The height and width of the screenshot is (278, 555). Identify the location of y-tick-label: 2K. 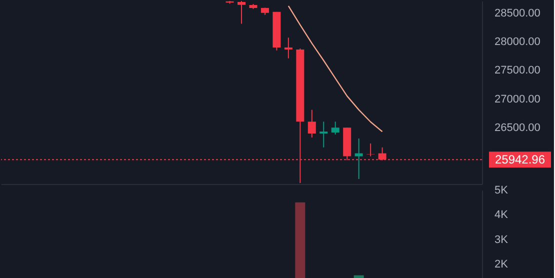
(501, 264).